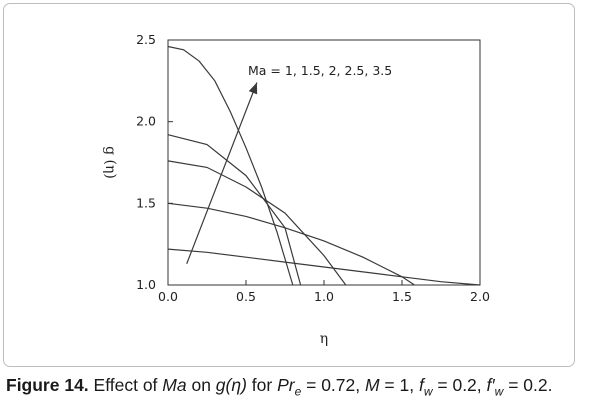 The height and width of the screenshot is (412, 589). What do you see at coordinates (399, 385) in the screenshot?
I see `caption-text: = 1,` at bounding box center [399, 385].